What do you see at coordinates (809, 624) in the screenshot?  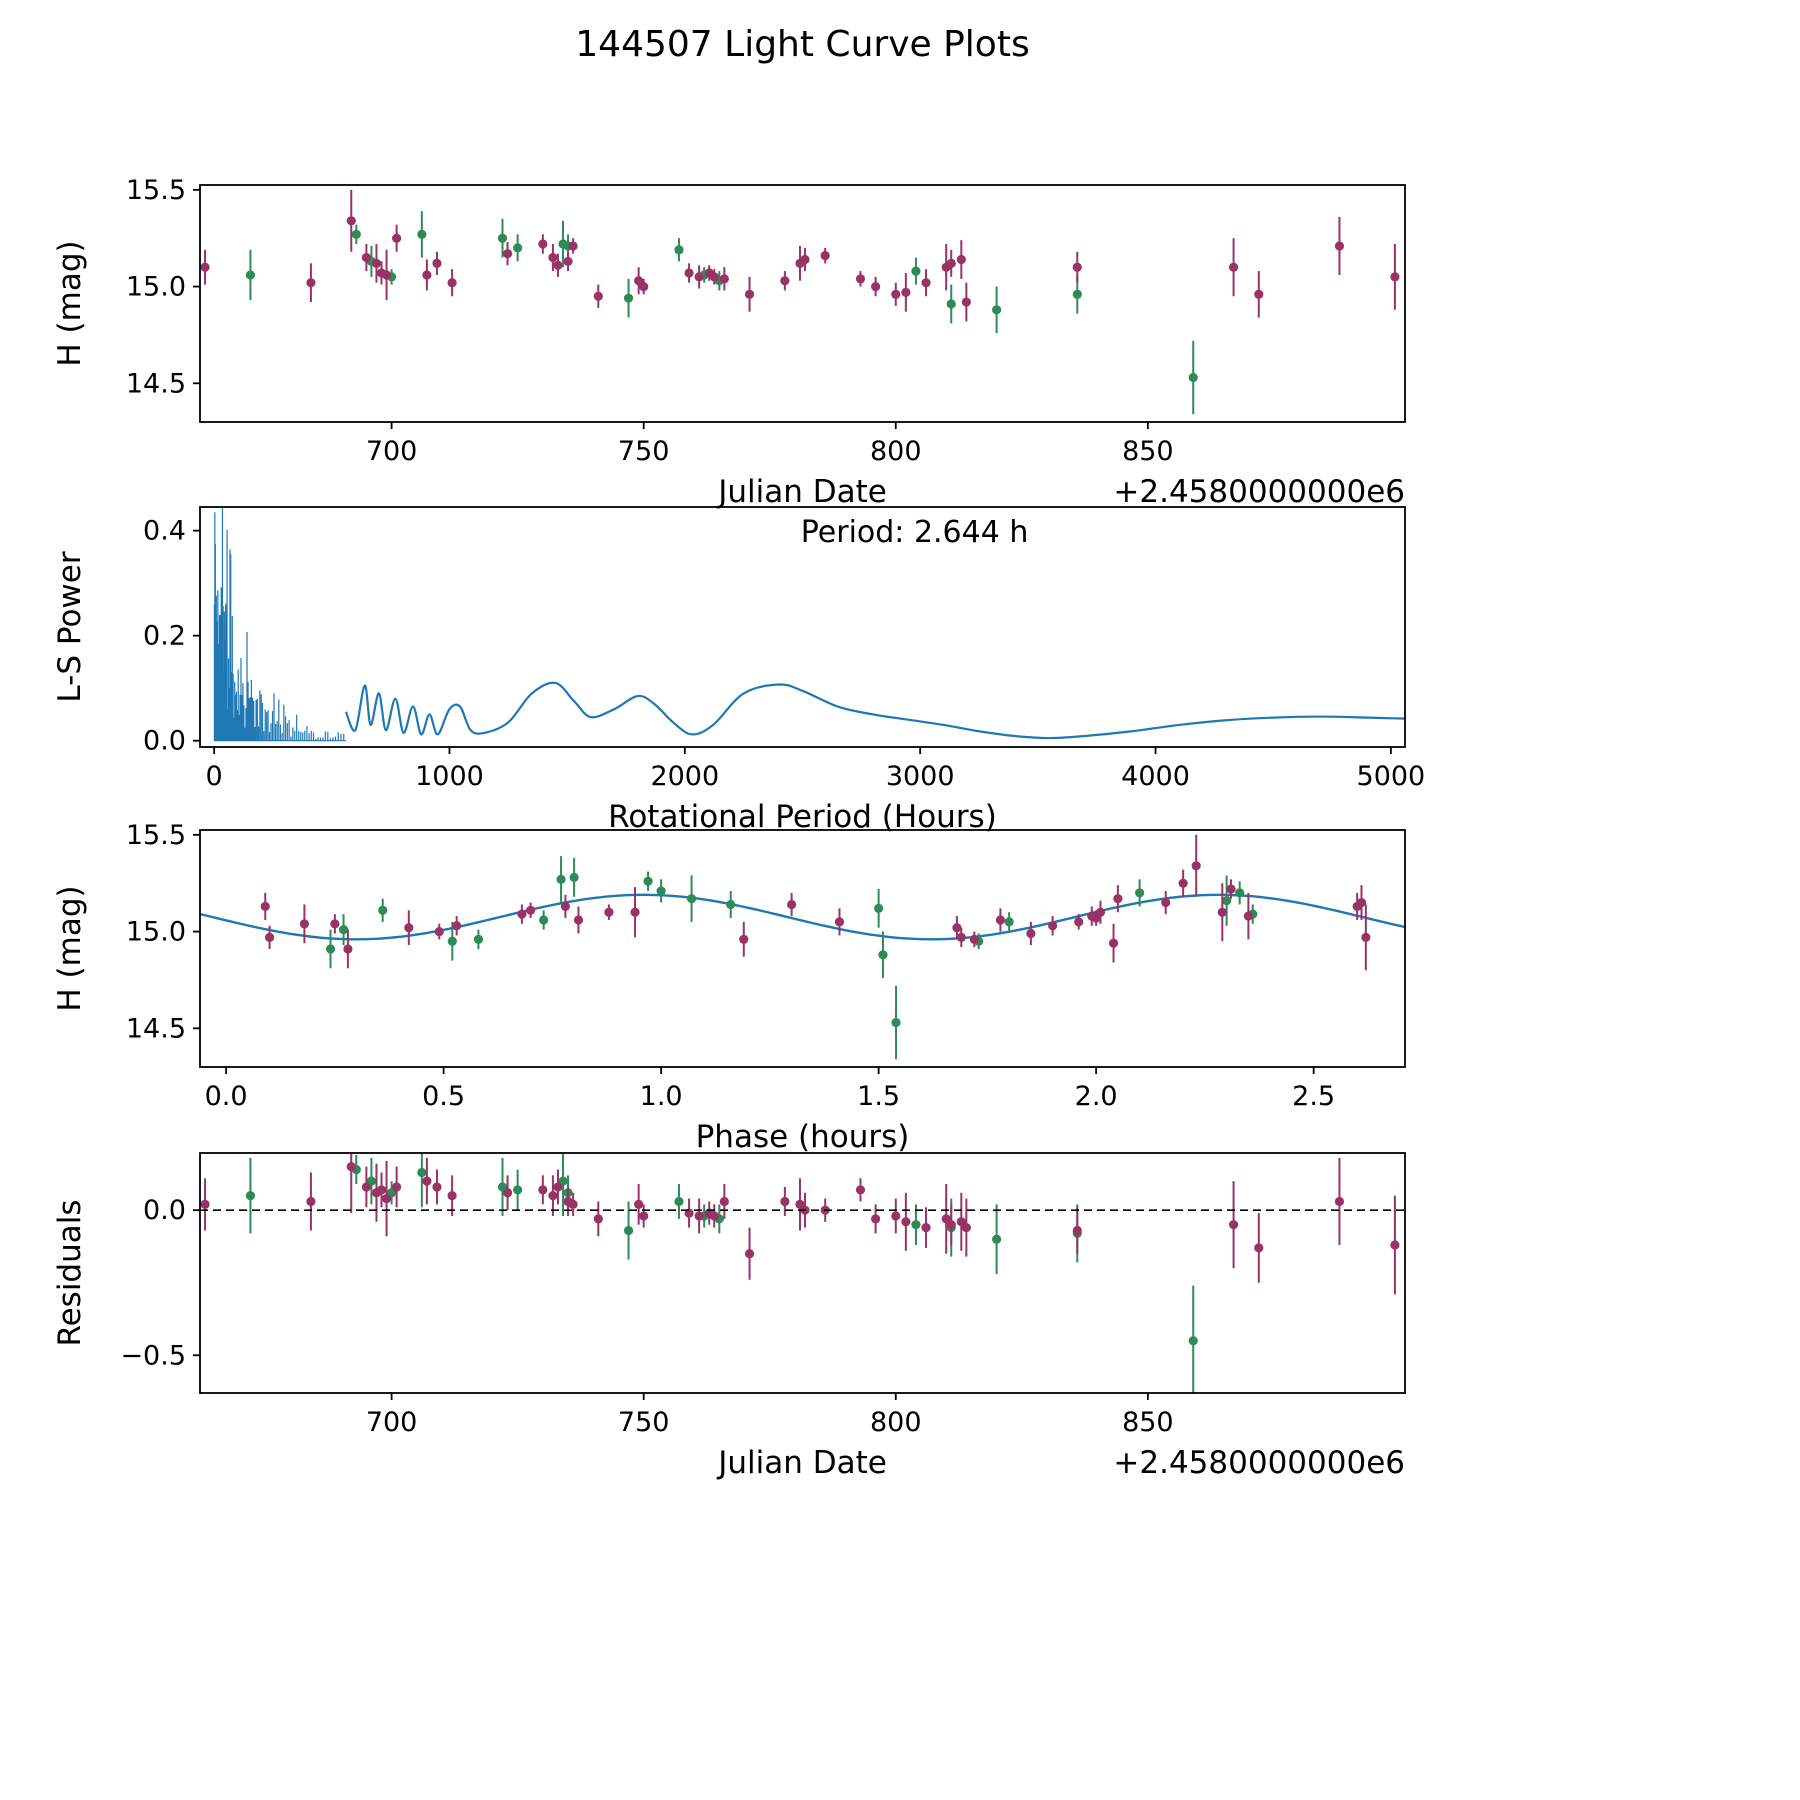 I see `plot-area-periodogram` at bounding box center [809, 624].